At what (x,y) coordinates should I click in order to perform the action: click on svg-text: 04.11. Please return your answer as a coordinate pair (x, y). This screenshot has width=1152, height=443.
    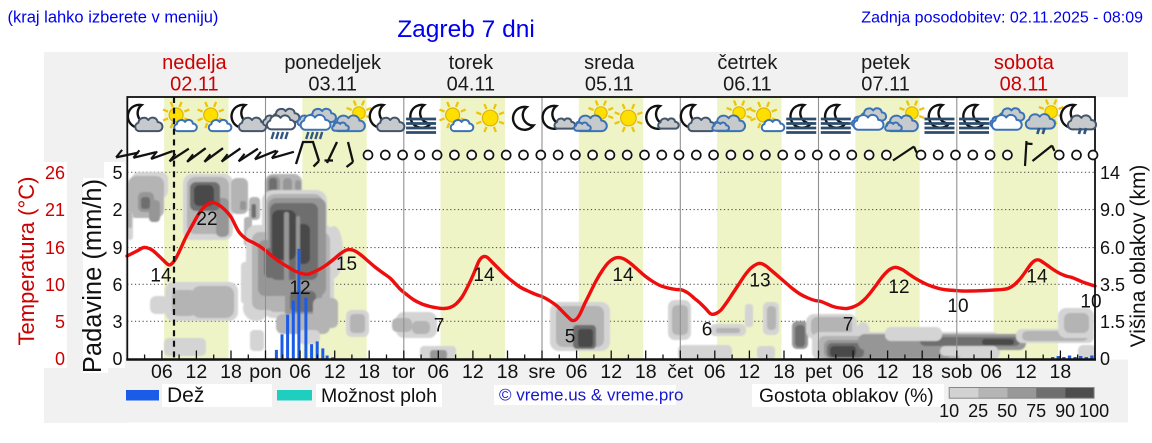
    Looking at the image, I should click on (471, 85).